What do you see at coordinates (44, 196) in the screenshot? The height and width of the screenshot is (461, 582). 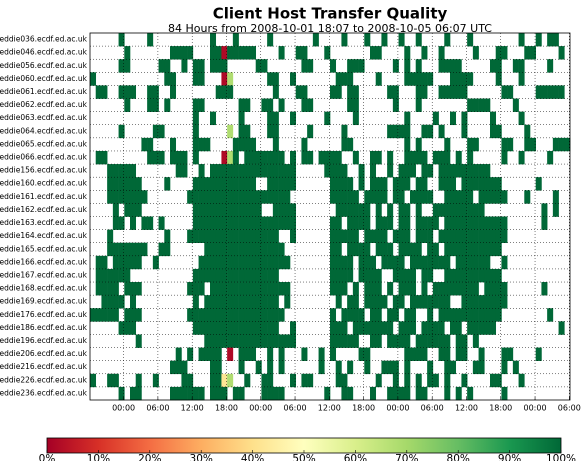 I see `row-label: eddie161.ecdf.ed.ac.uk` at bounding box center [44, 196].